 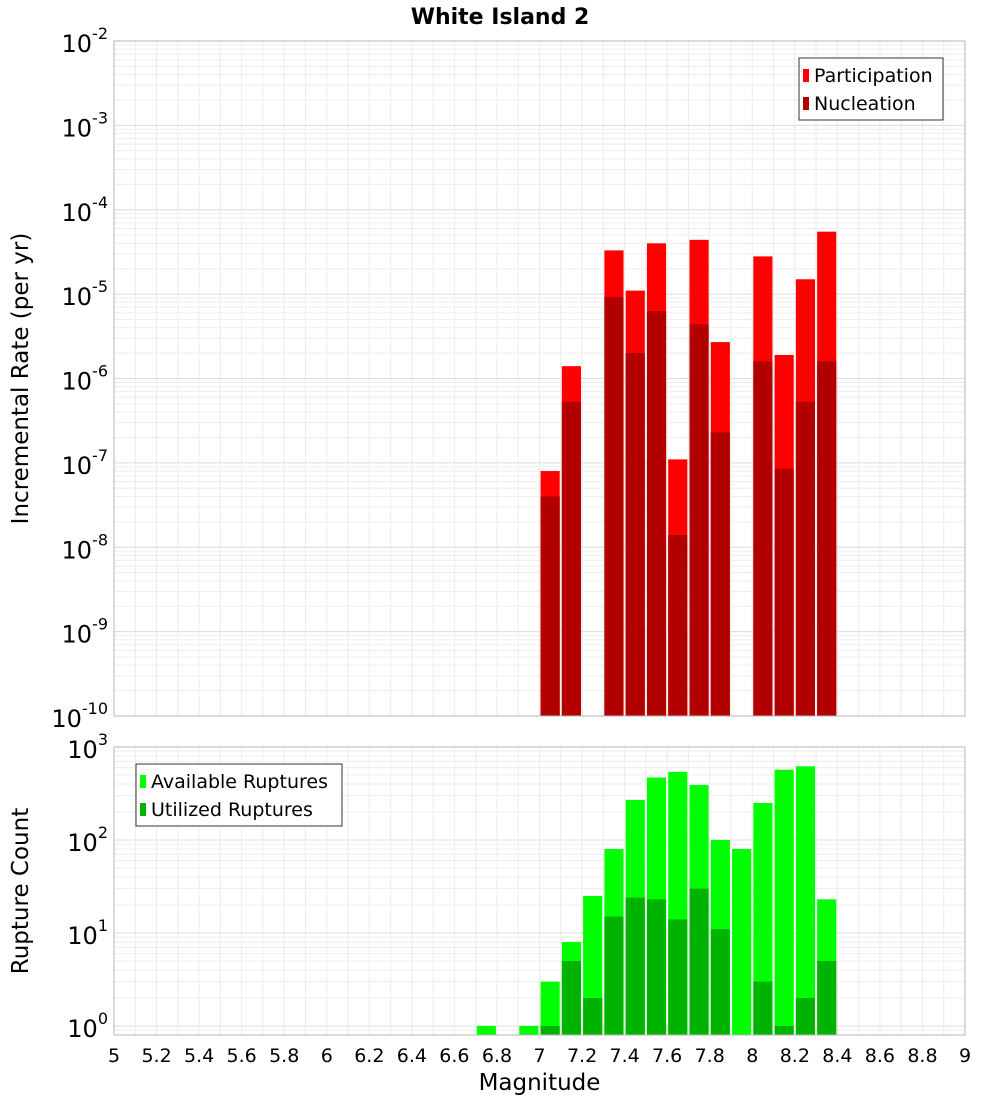 What do you see at coordinates (500, 17) in the screenshot?
I see `chart-title: White Island 2` at bounding box center [500, 17].